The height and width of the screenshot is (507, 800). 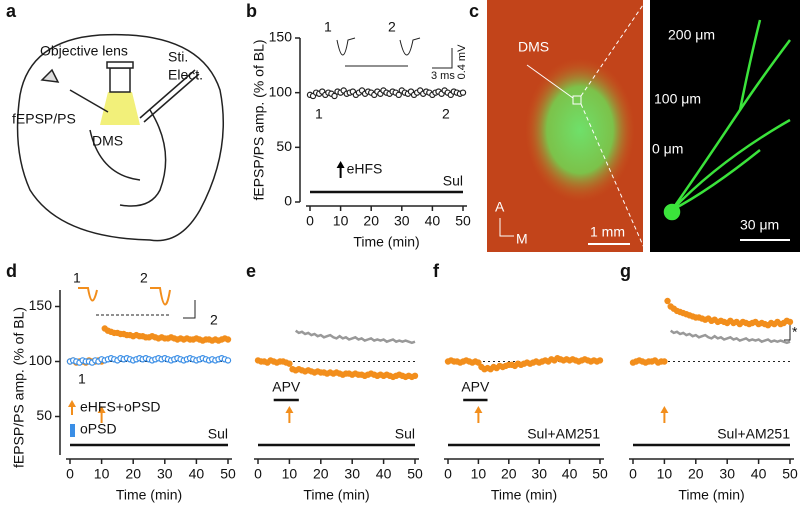 What do you see at coordinates (185, 75) in the screenshot?
I see `schematic-label: Elect.` at bounding box center [185, 75].